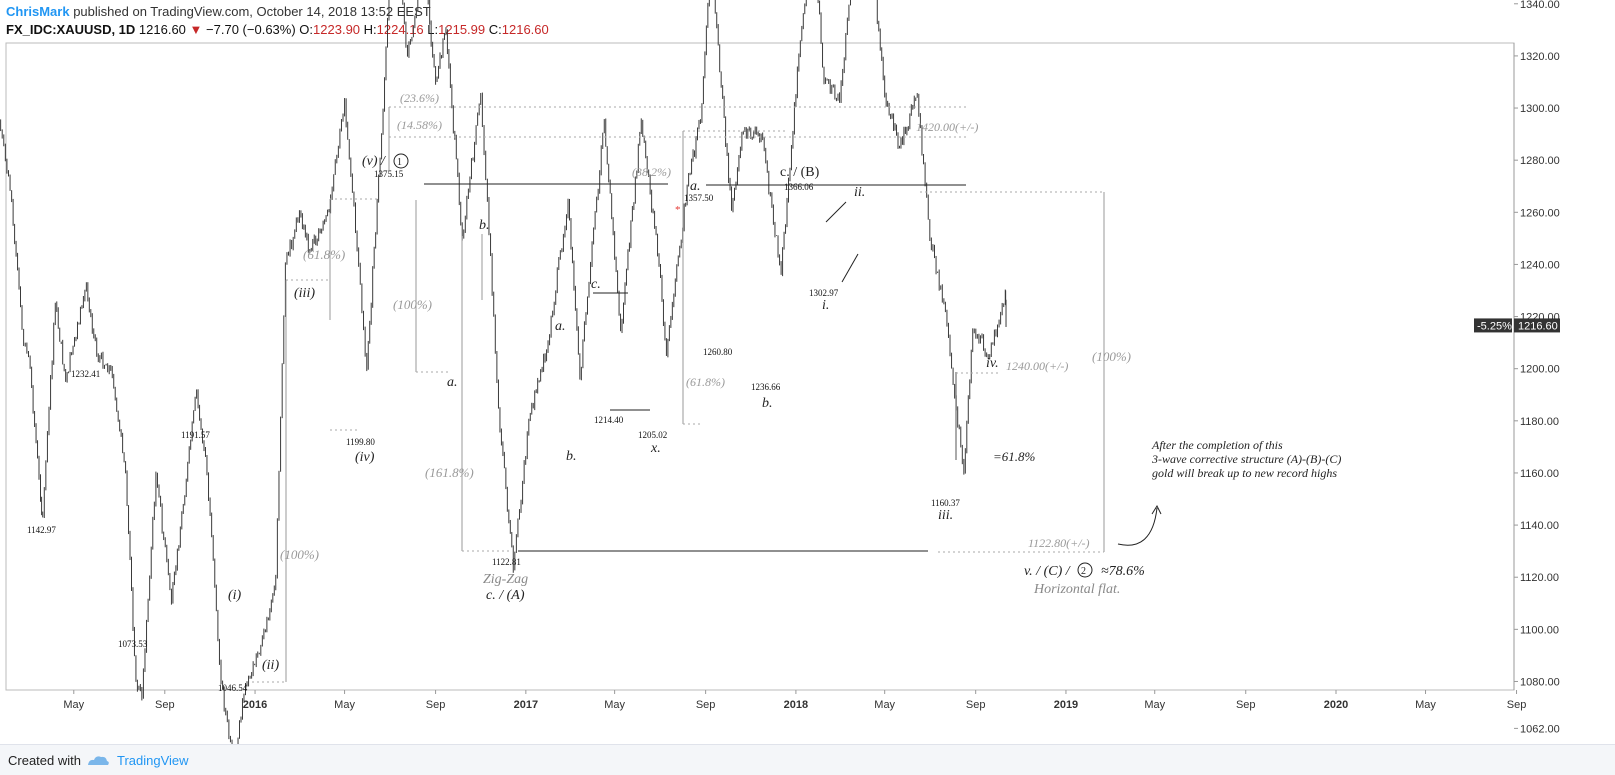  What do you see at coordinates (299, 554) in the screenshot?
I see `fib-label-100-left: (100%)` at bounding box center [299, 554].